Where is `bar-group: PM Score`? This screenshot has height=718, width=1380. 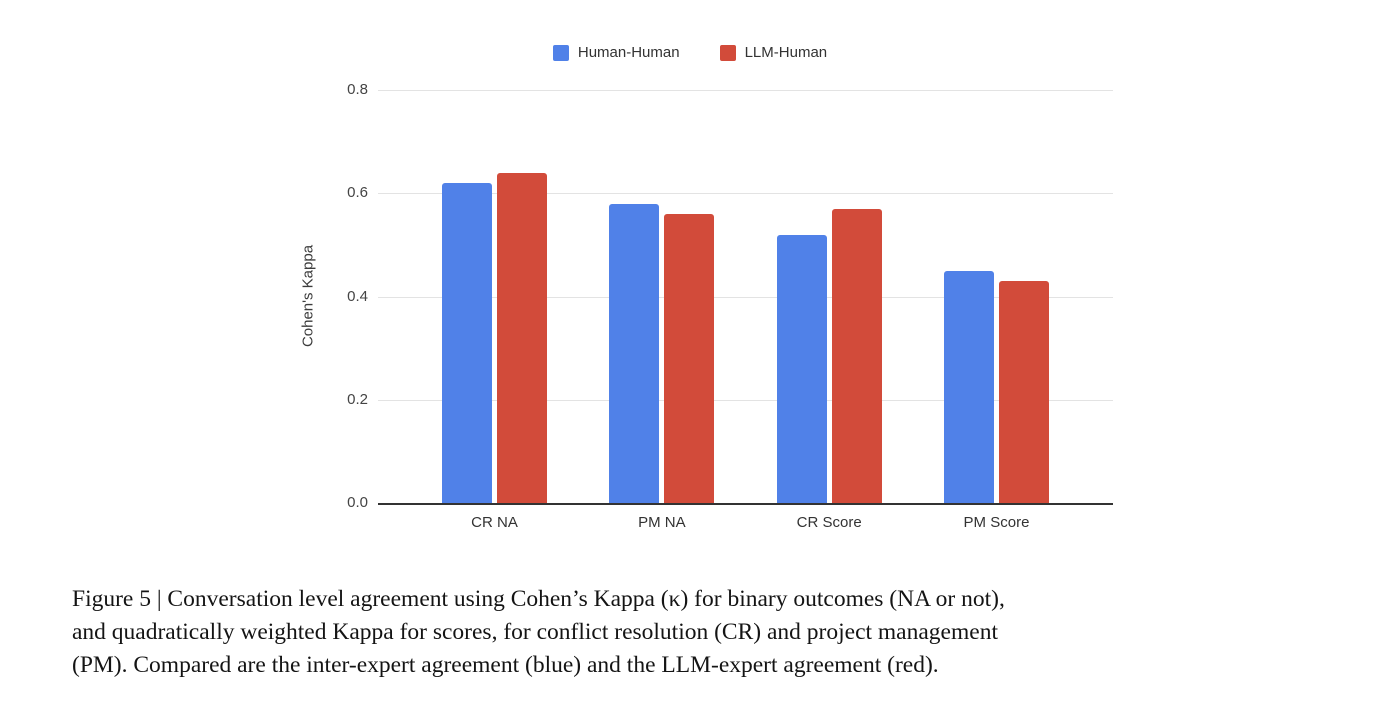 bar-group: PM Score is located at coordinates (996, 400).